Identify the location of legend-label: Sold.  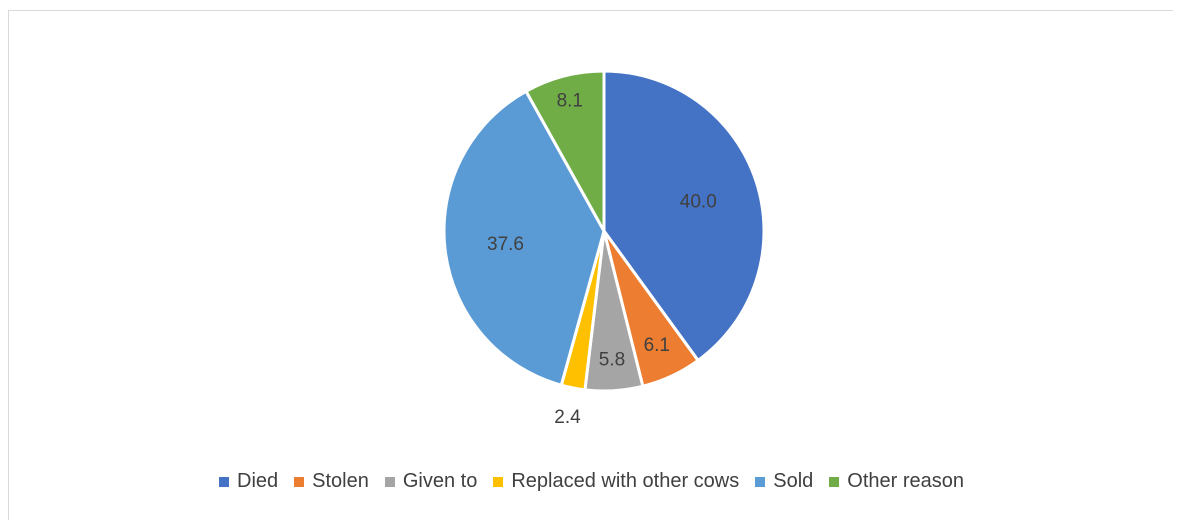
(793, 481).